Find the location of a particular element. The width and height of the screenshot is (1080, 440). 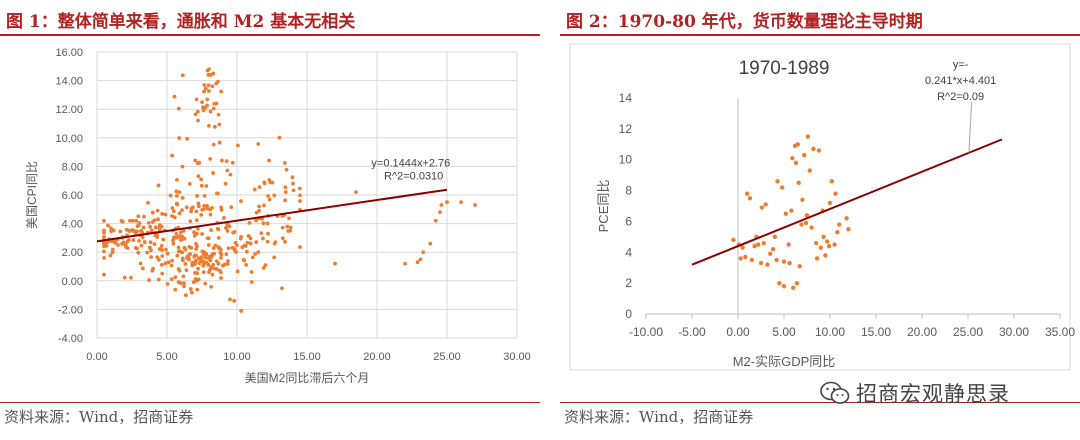

y-tick-label: 14.00 is located at coordinates (69, 82).